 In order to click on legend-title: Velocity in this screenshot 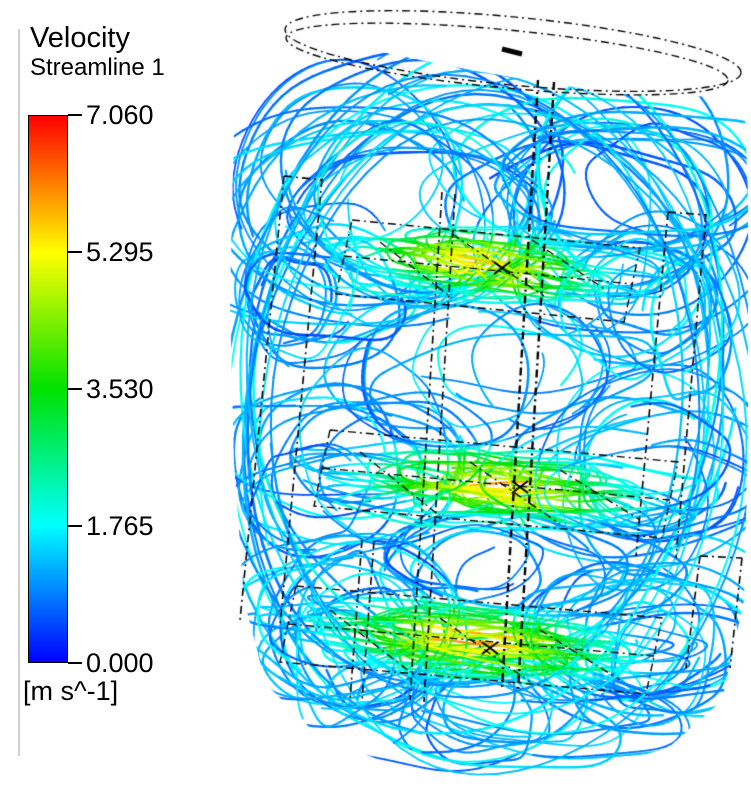, I will do `click(80, 38)`.